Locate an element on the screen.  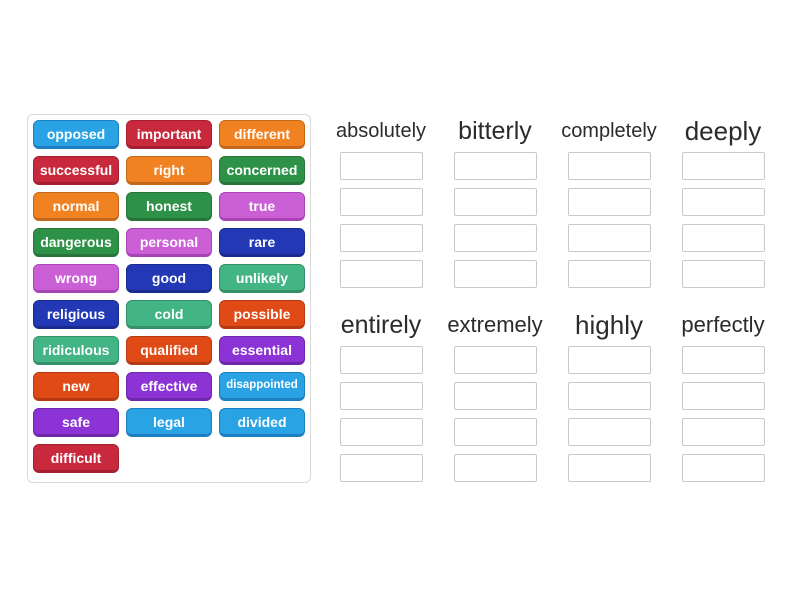
word-tile-personal: personal is located at coordinates (169, 242).